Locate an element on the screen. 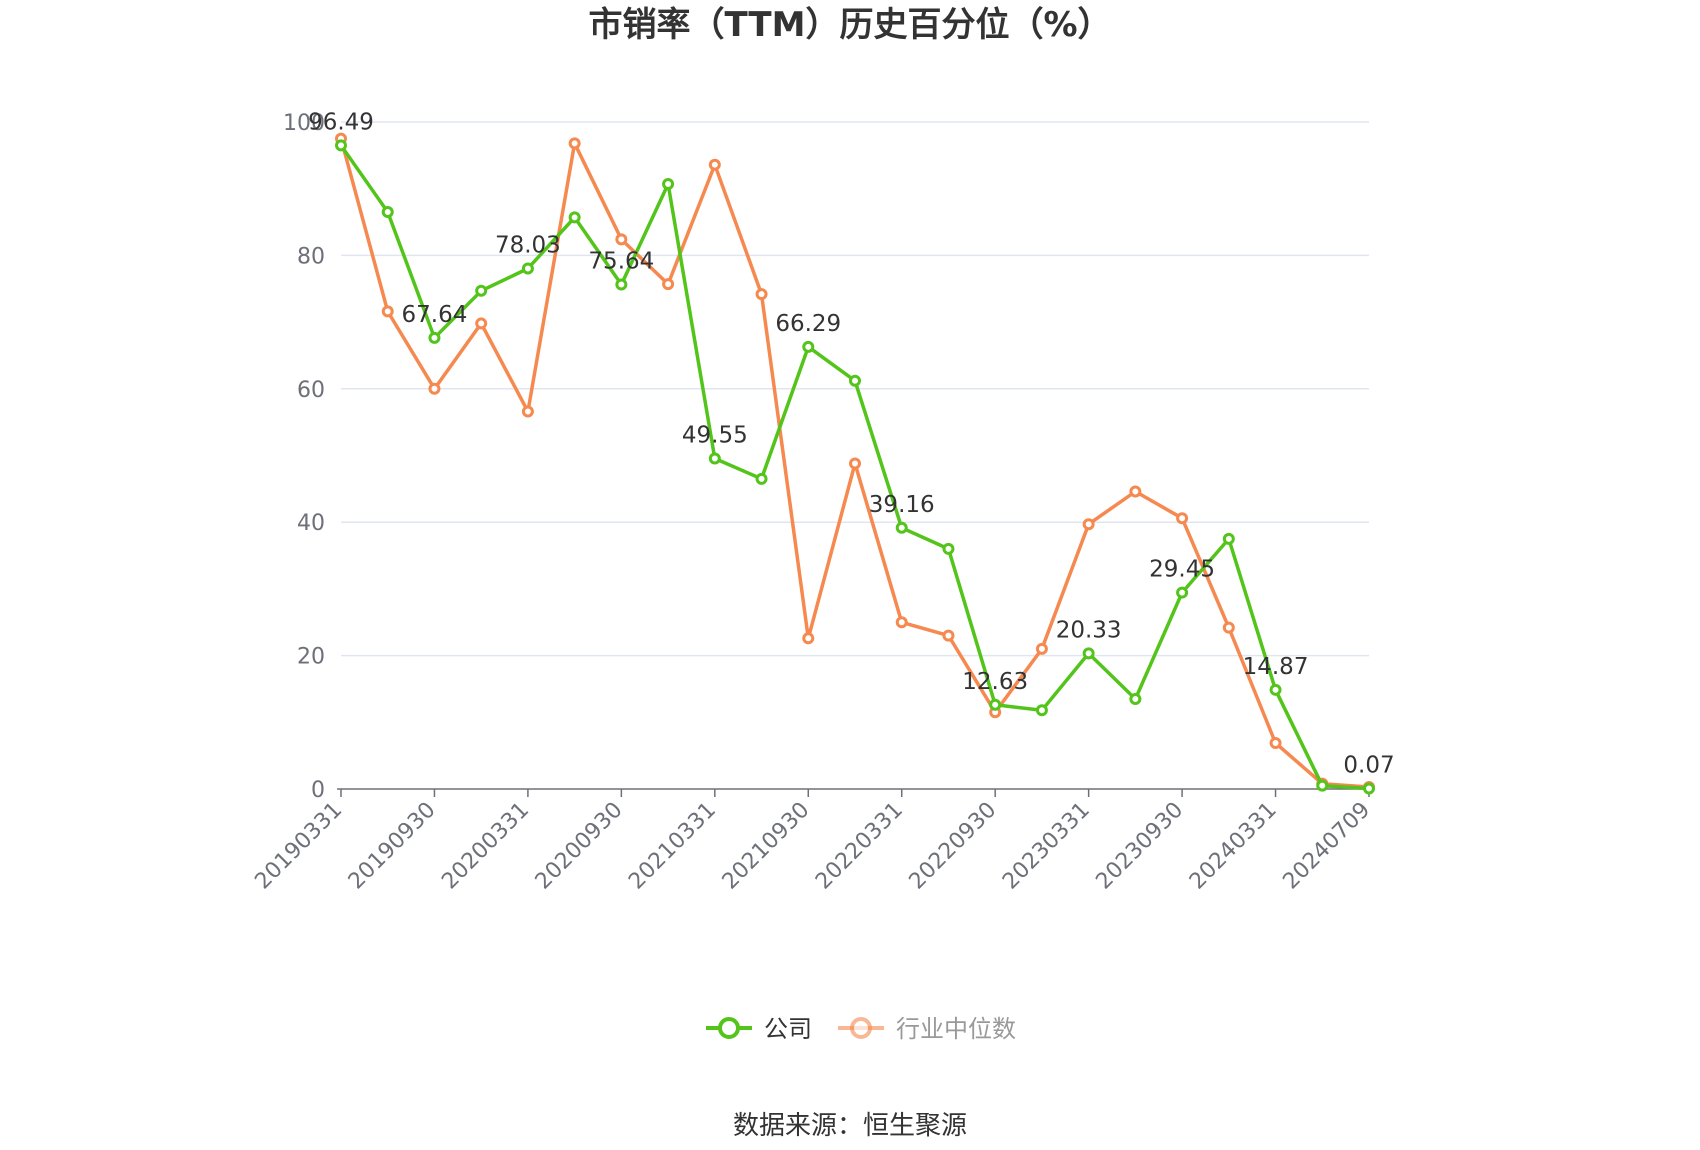 This screenshot has width=1700, height=1150. x-tick-label-20220930: 20220930 is located at coordinates (953, 846).